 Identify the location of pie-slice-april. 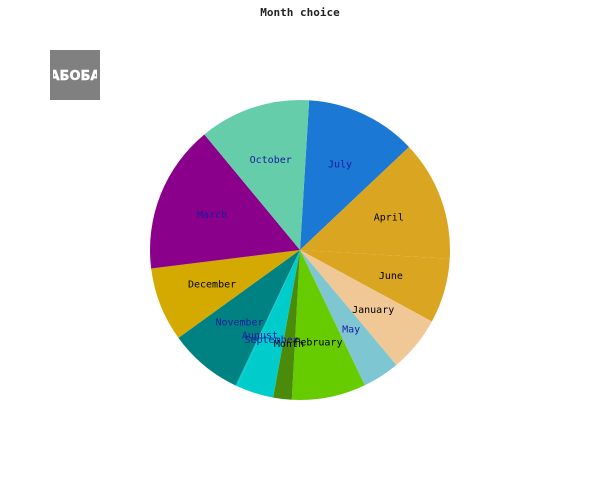
(375, 202).